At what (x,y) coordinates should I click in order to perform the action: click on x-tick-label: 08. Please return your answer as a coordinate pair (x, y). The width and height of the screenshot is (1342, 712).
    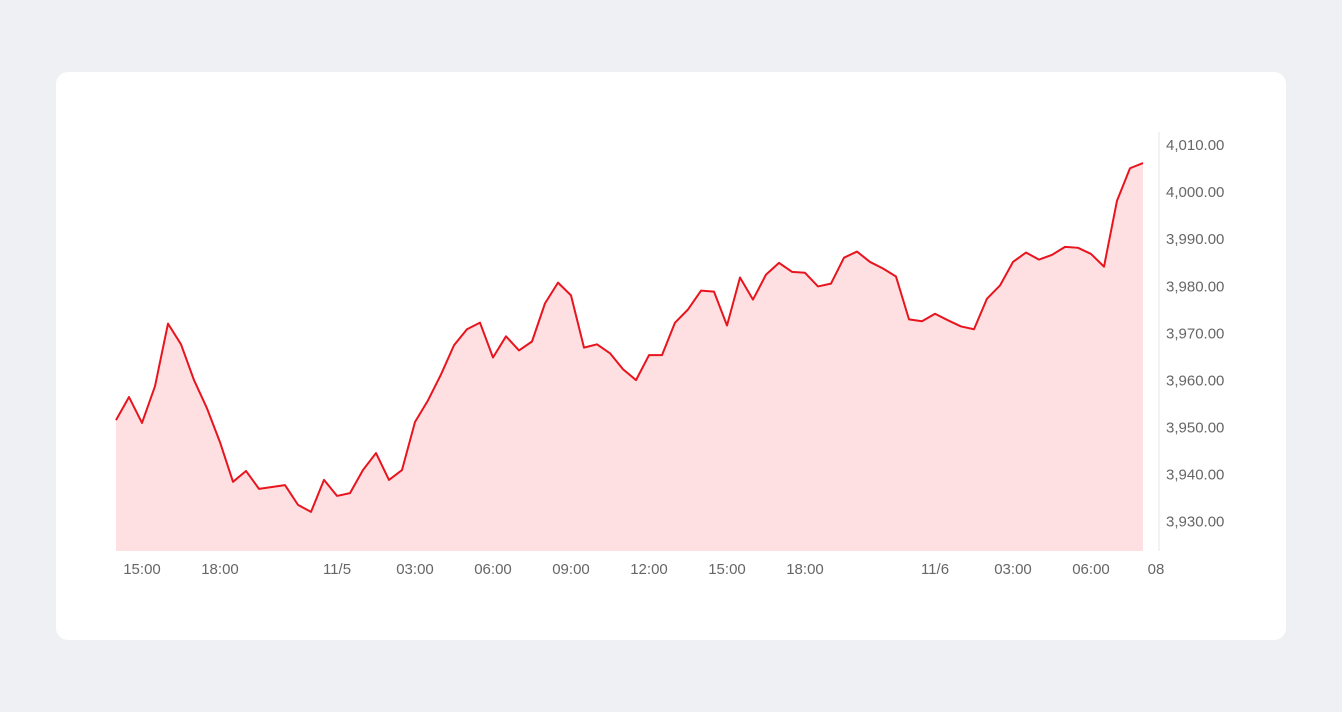
    Looking at the image, I should click on (1156, 569).